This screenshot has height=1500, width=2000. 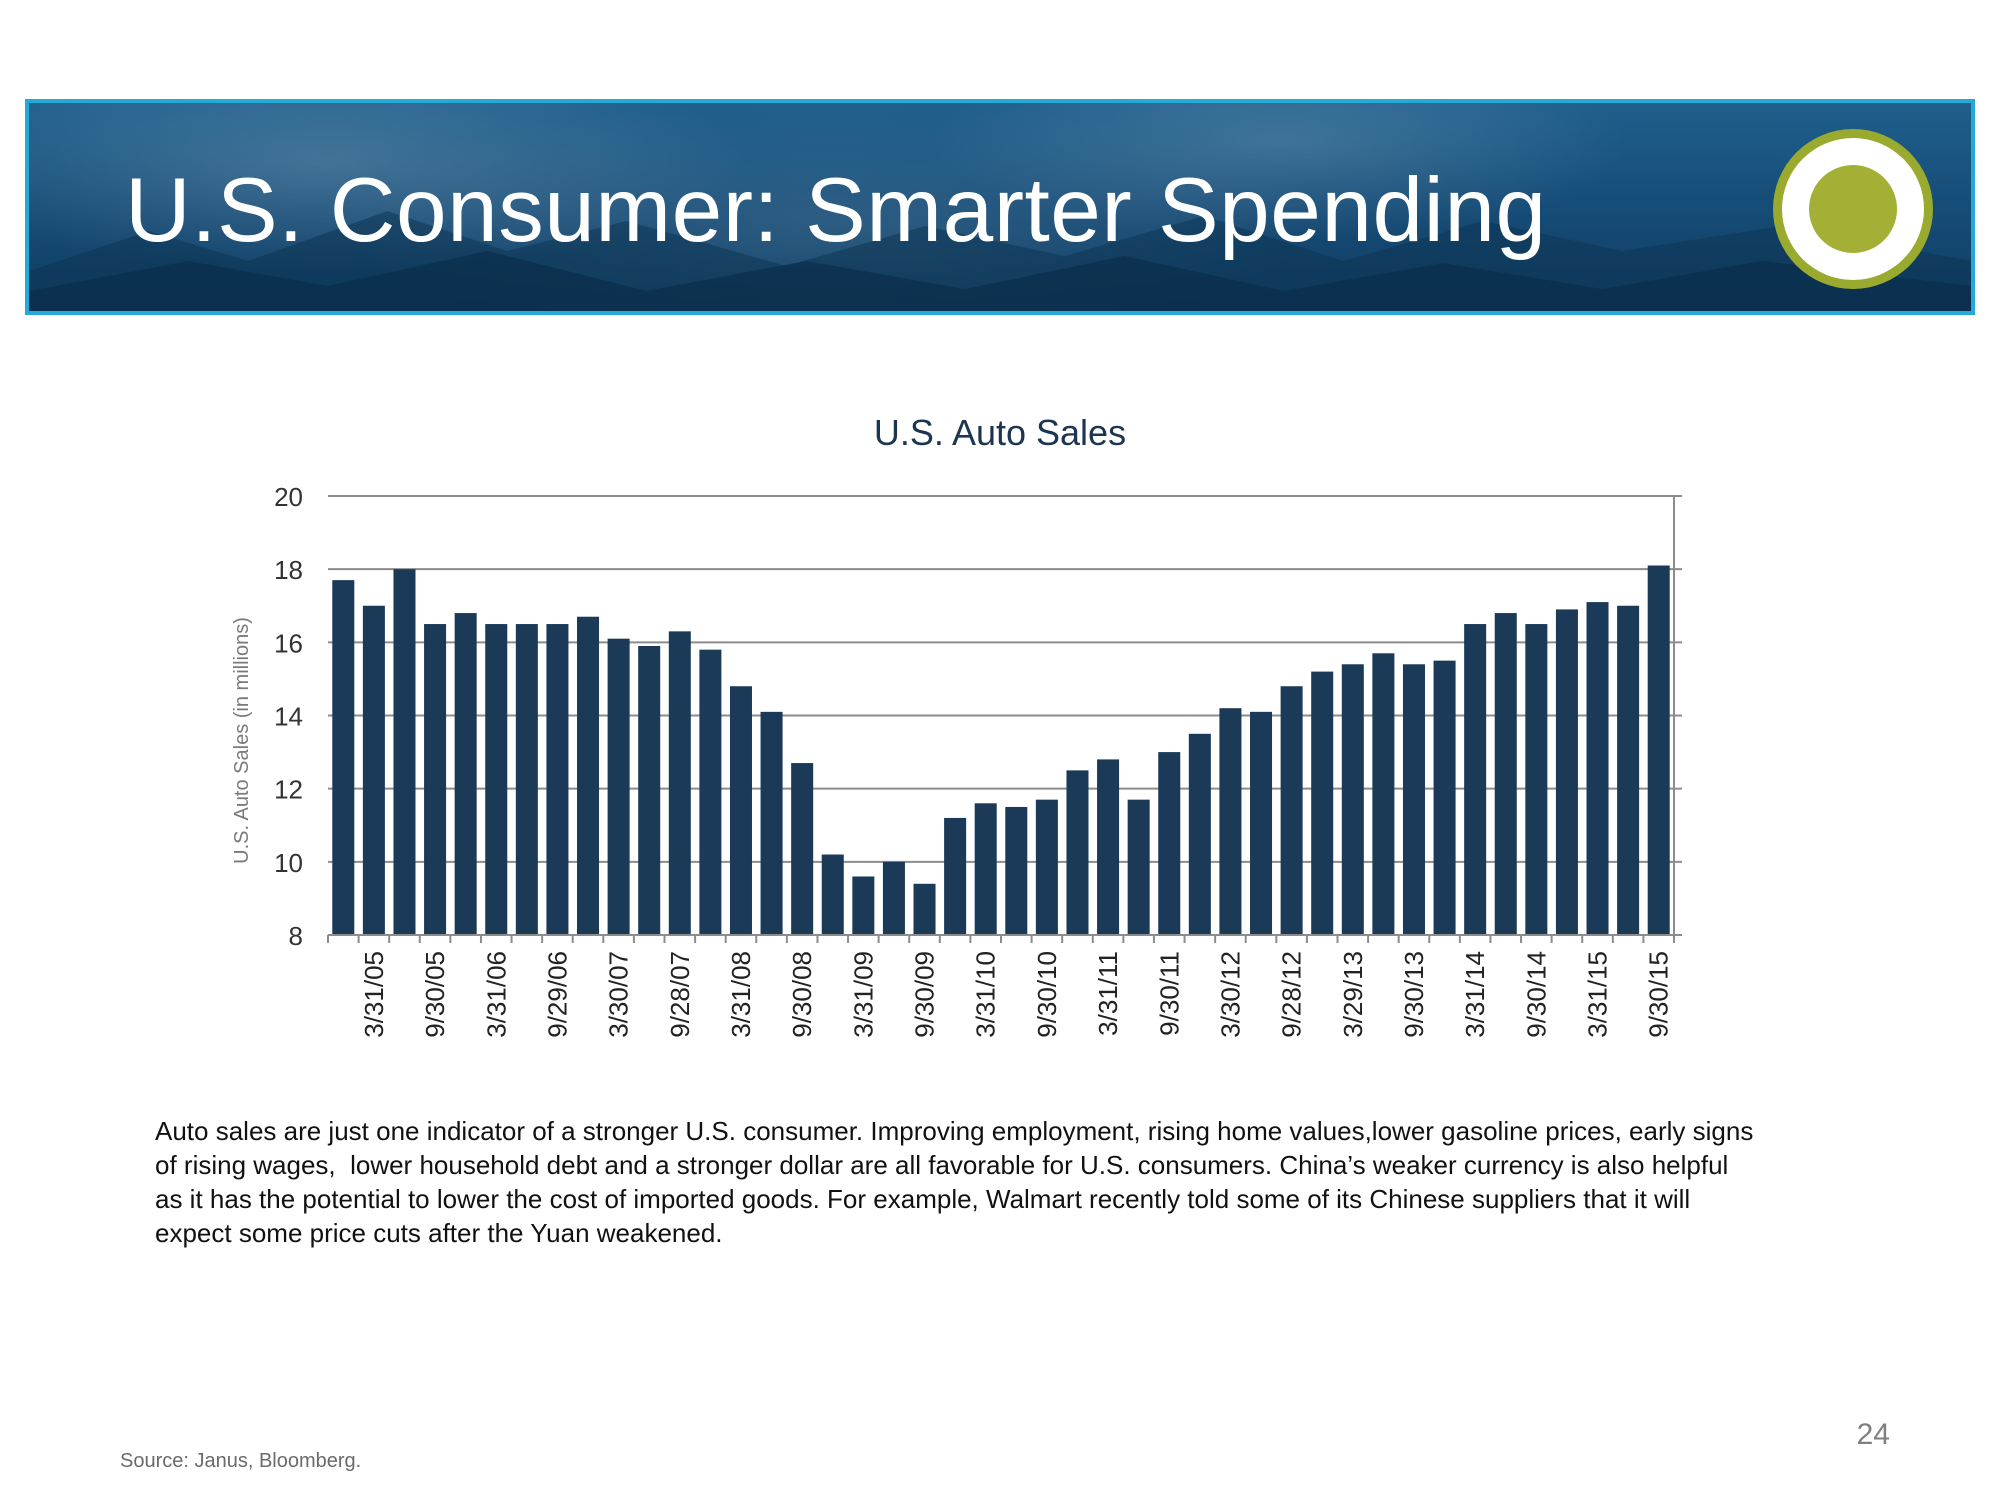 What do you see at coordinates (863, 994) in the screenshot?
I see `x-tick-label: 3/31/09` at bounding box center [863, 994].